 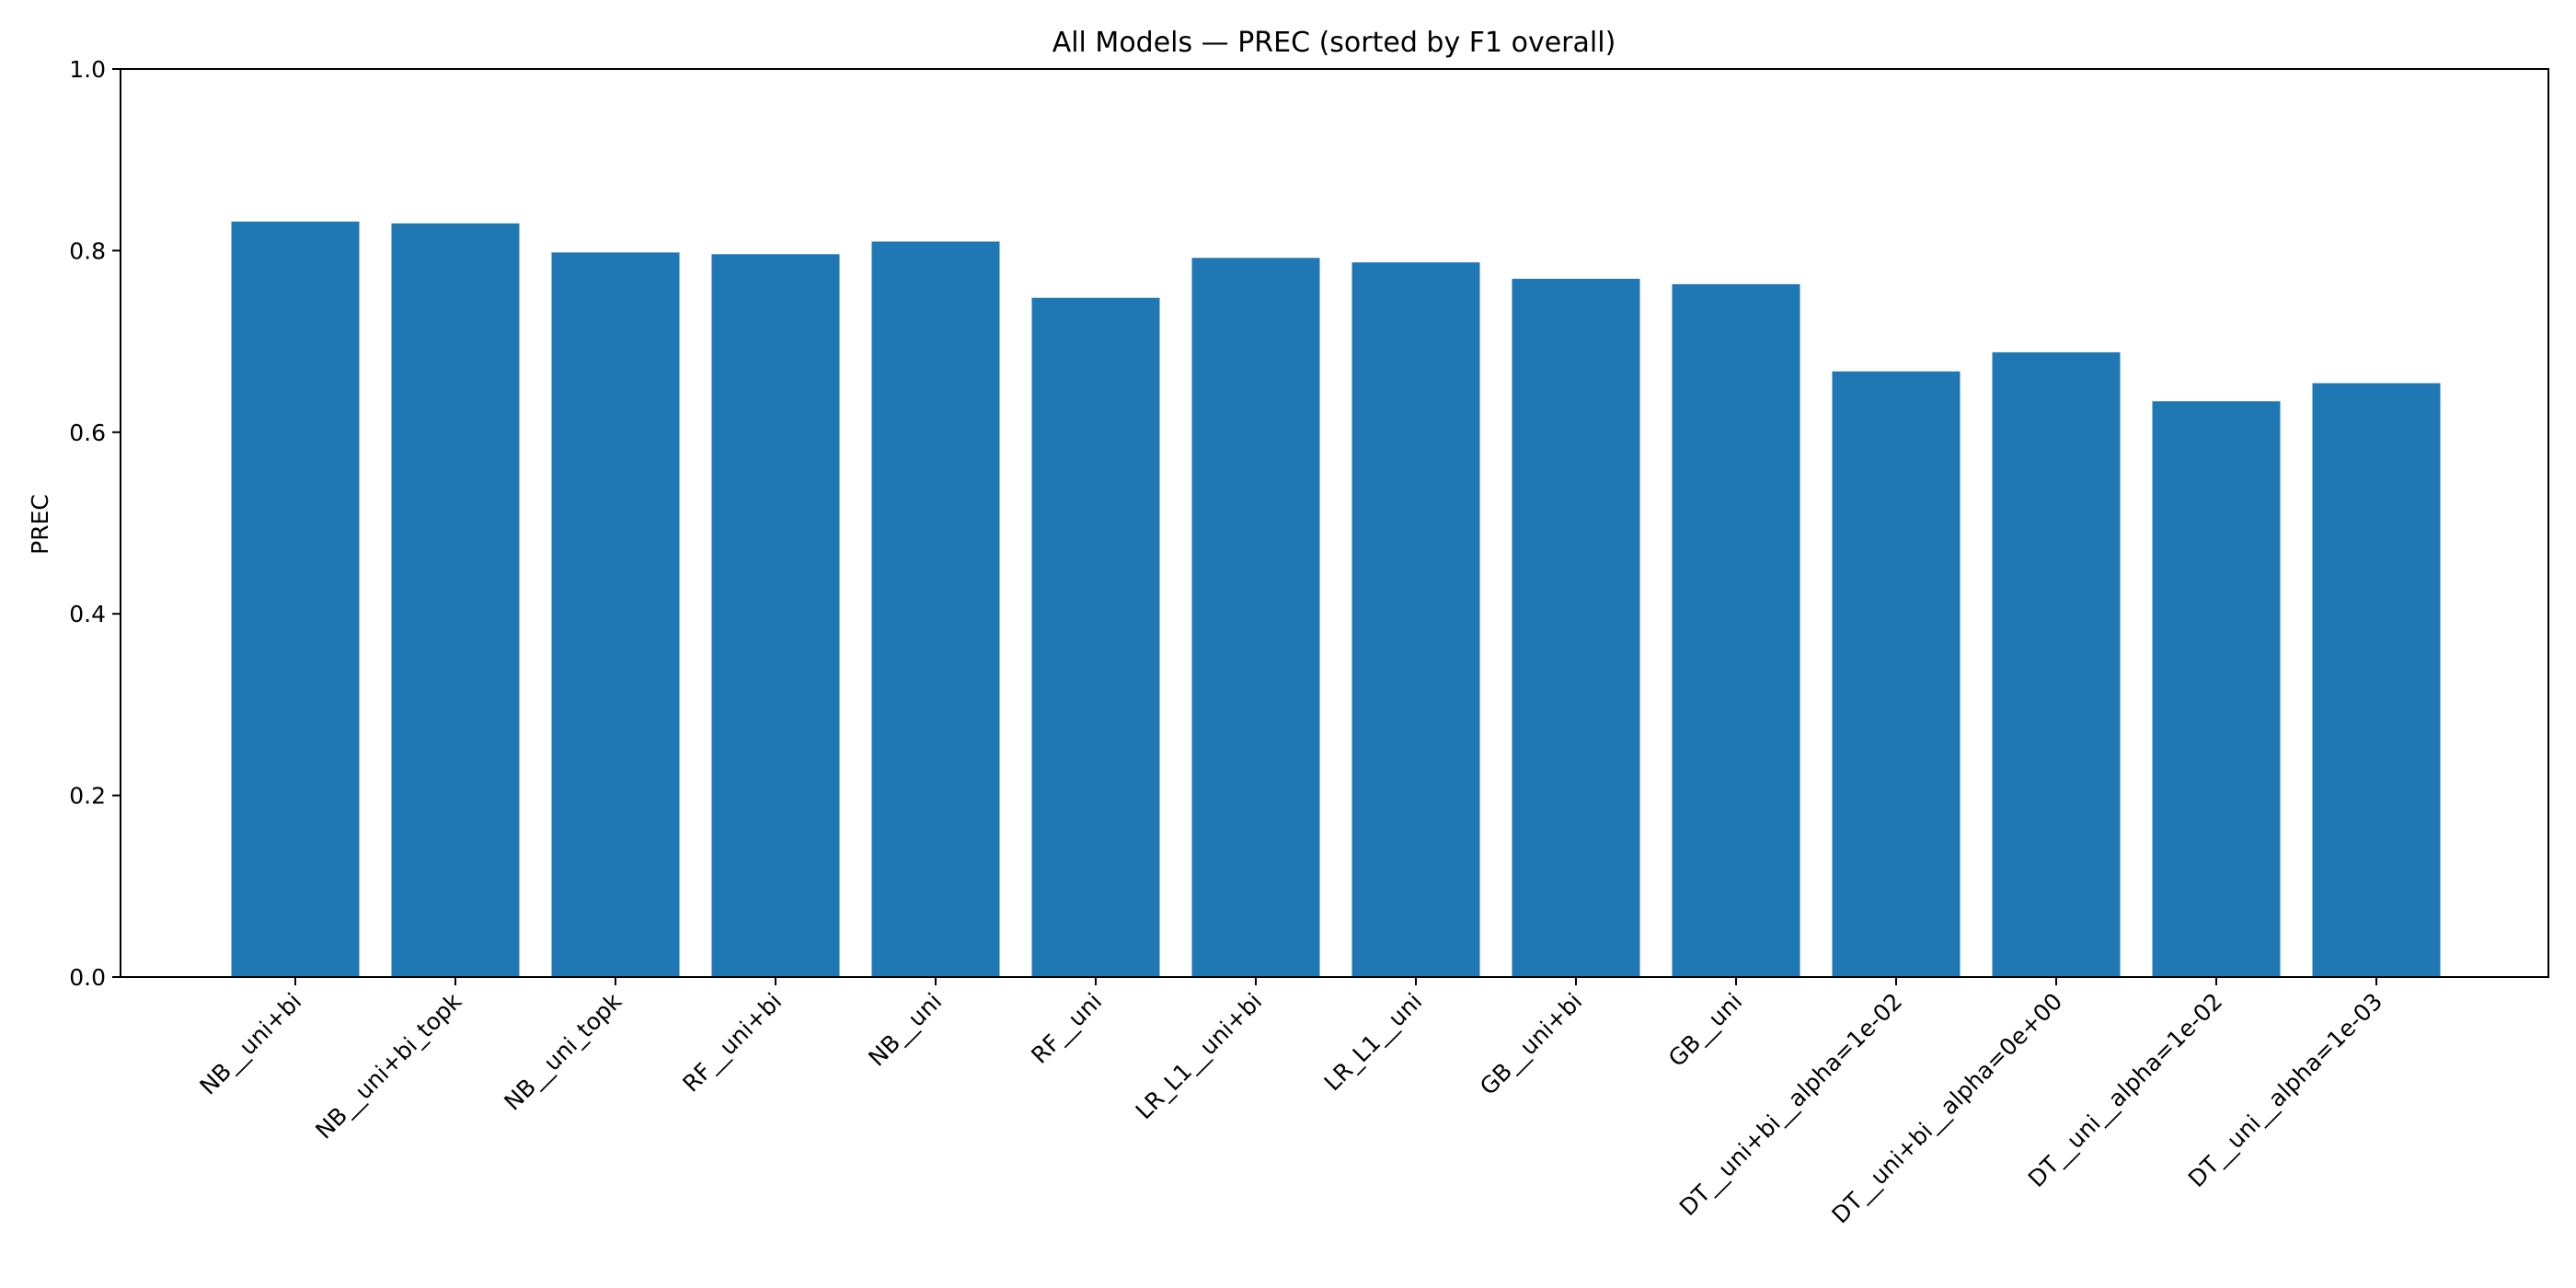 I want to click on x-tick-label: NB__uni+bi, so click(x=250, y=1044).